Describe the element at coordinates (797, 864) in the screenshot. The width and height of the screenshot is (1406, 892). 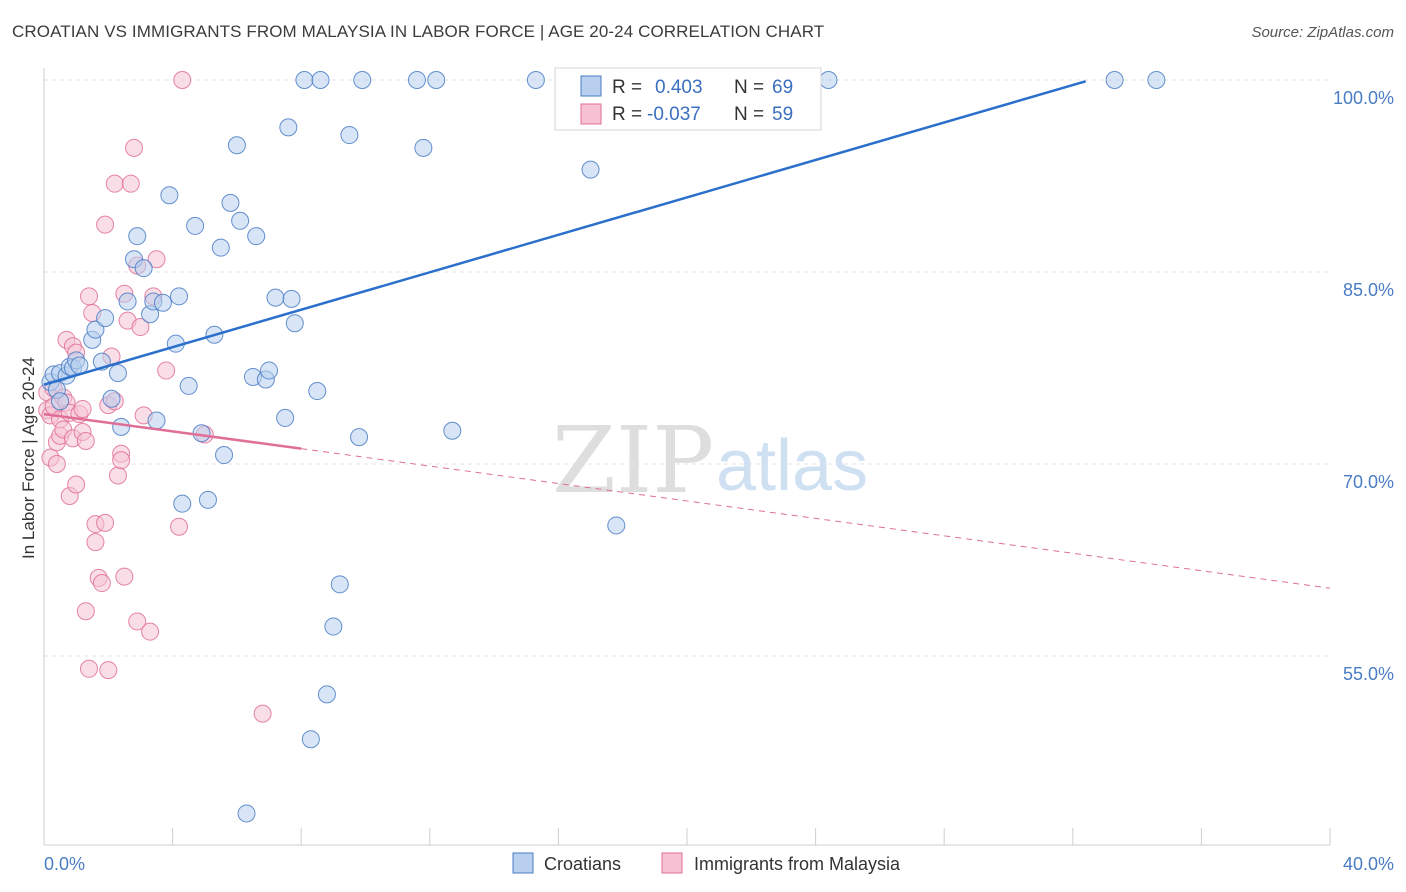
I see `legend-label-malaysia: Immigrants from Malaysia` at that location.